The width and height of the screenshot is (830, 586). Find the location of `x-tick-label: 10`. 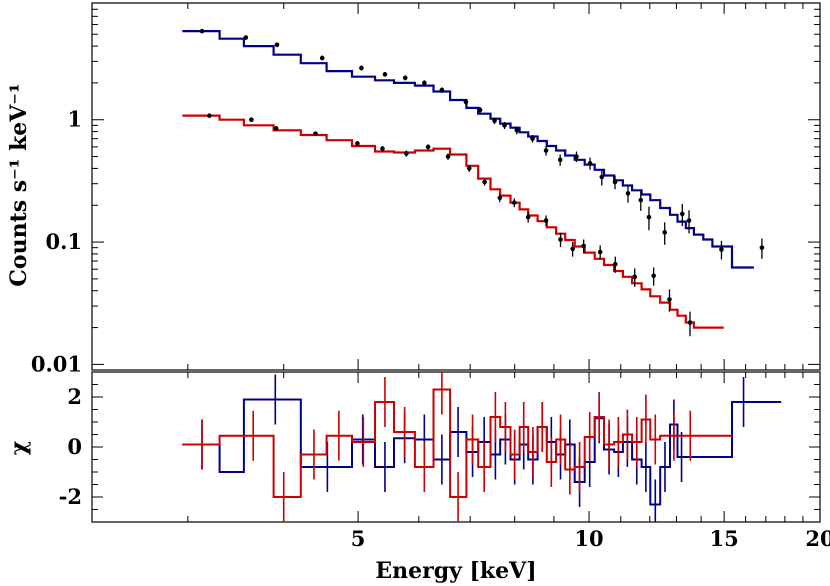

x-tick-label: 10 is located at coordinates (588, 538).